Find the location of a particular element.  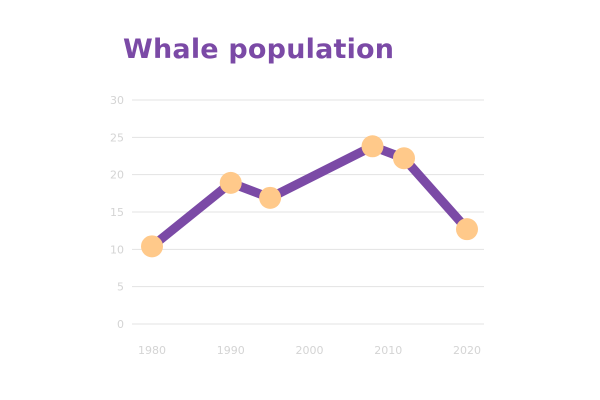

series is located at coordinates (309, 196).